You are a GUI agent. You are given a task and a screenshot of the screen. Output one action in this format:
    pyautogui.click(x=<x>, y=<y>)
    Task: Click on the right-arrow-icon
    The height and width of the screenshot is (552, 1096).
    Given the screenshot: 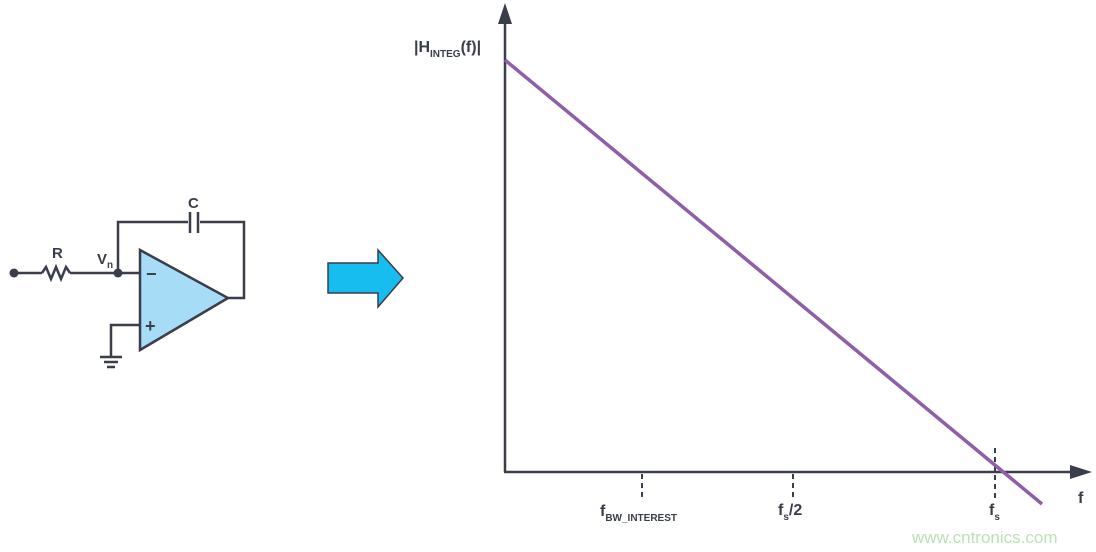 What is the action you would take?
    pyautogui.click(x=365, y=279)
    